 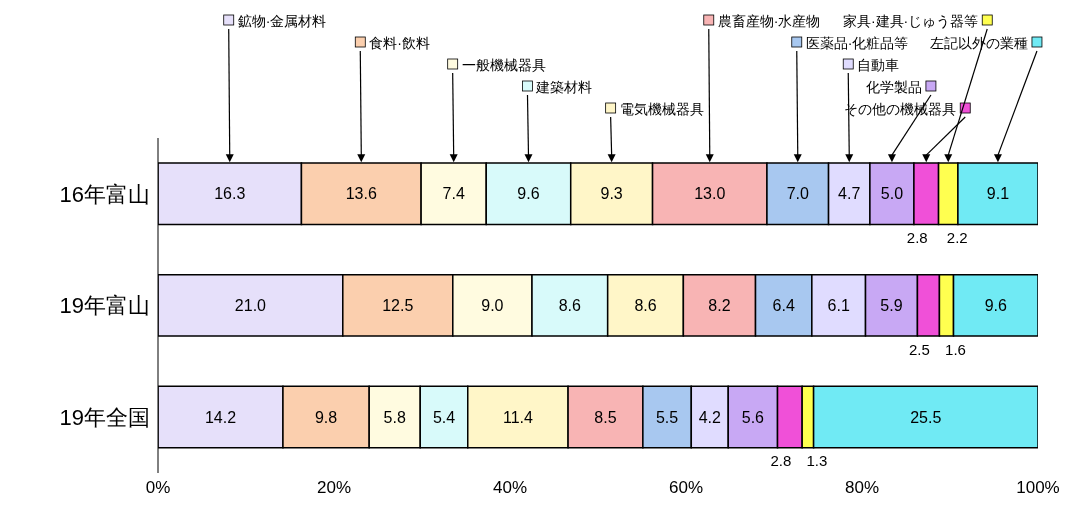 I want to click on data-label: 4.7, so click(x=849, y=194).